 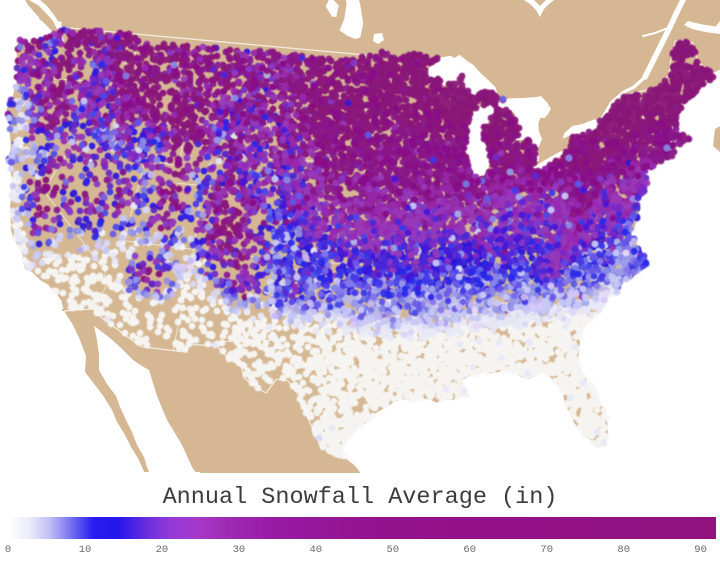 What do you see at coordinates (623, 550) in the screenshot?
I see `svg-text: 80` at bounding box center [623, 550].